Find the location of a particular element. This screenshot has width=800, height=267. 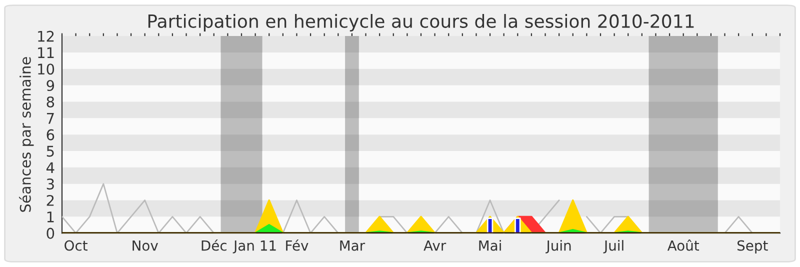

y-tick-label: 0 is located at coordinates (50, 233).